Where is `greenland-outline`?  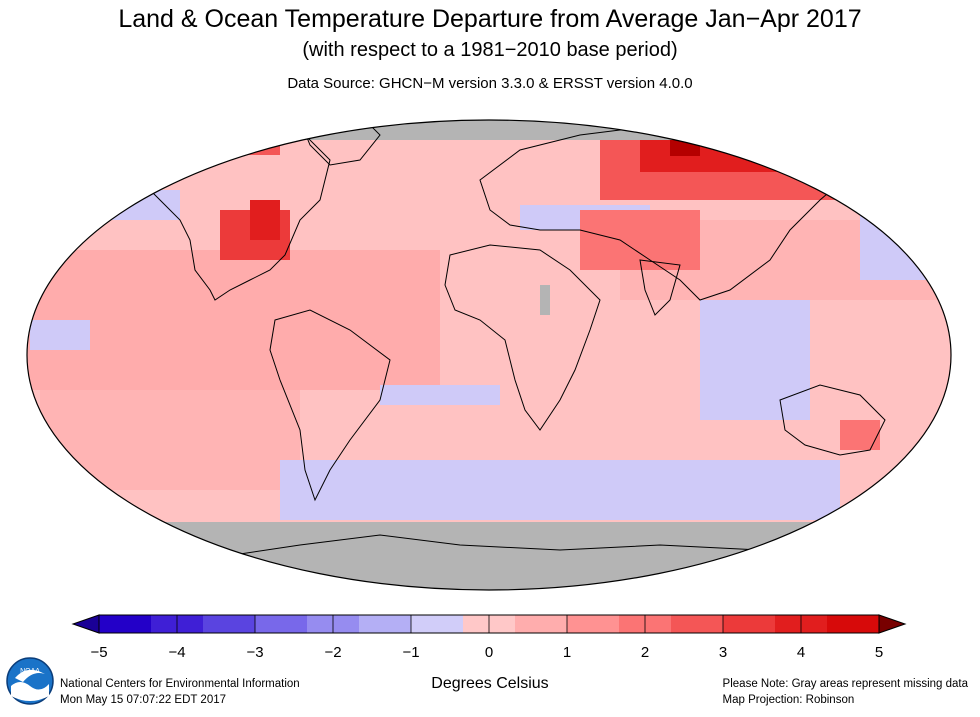 greenland-outline is located at coordinates (340, 143).